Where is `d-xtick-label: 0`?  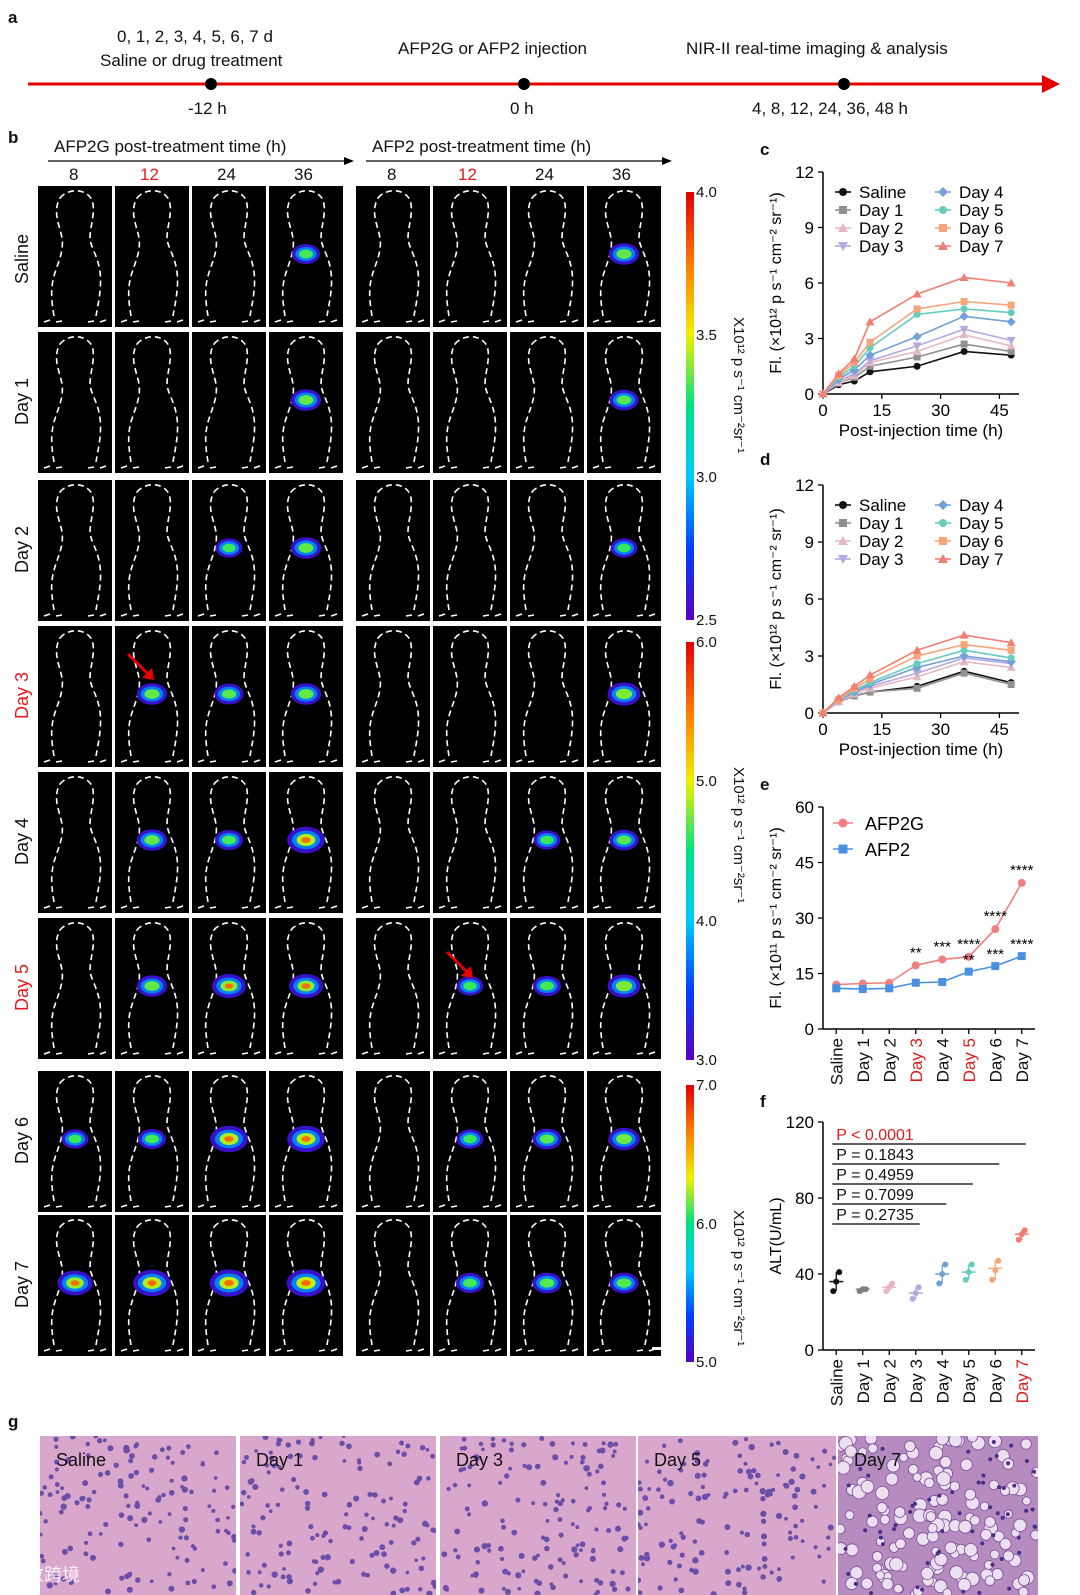
d-xtick-label: 0 is located at coordinates (822, 729).